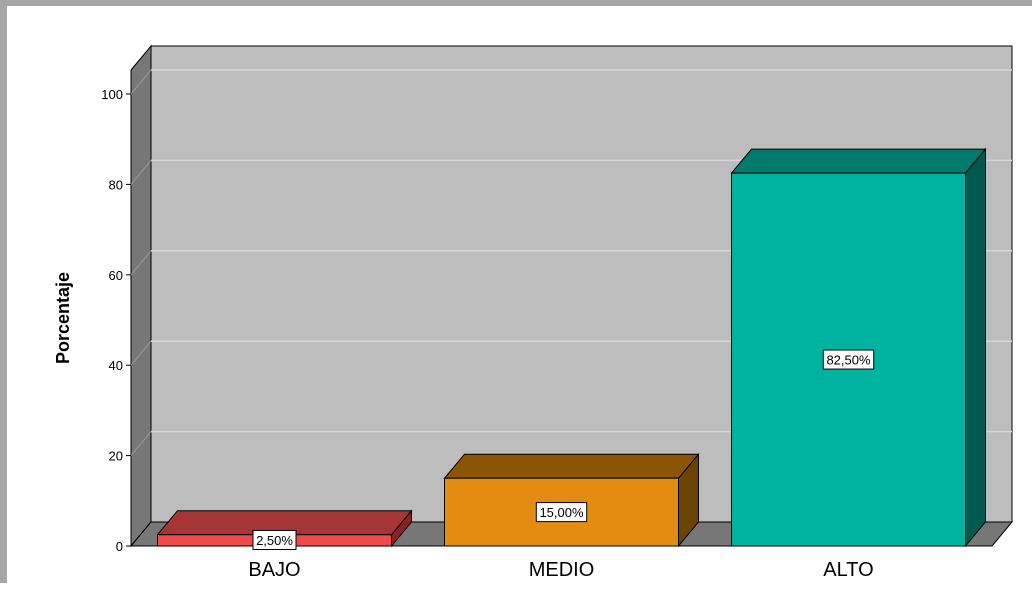 This screenshot has width=1032, height=589. Describe the element at coordinates (116, 456) in the screenshot. I see `y-tick-label: 20` at that location.